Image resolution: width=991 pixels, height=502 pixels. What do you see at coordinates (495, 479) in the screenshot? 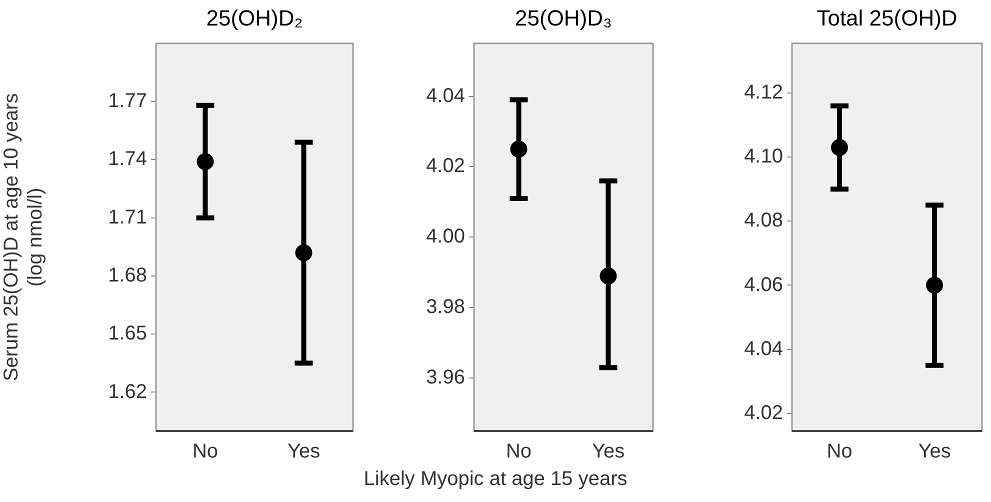
I see `x-axis-title: Likely Myopic at age 15 years` at bounding box center [495, 479].